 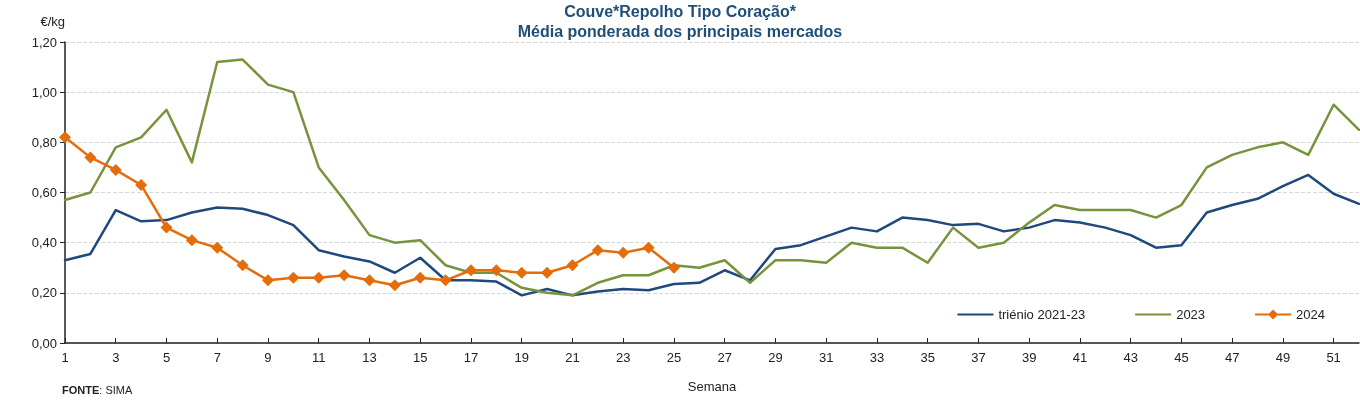 I want to click on x-tick-label: 41, so click(x=1080, y=357).